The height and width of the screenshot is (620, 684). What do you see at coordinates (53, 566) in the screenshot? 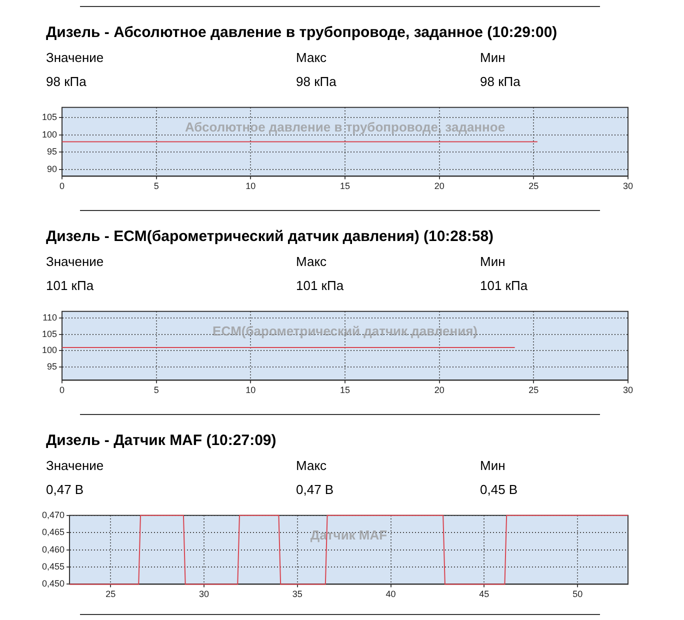
I see `y-tick-label: 0,455` at bounding box center [53, 566].